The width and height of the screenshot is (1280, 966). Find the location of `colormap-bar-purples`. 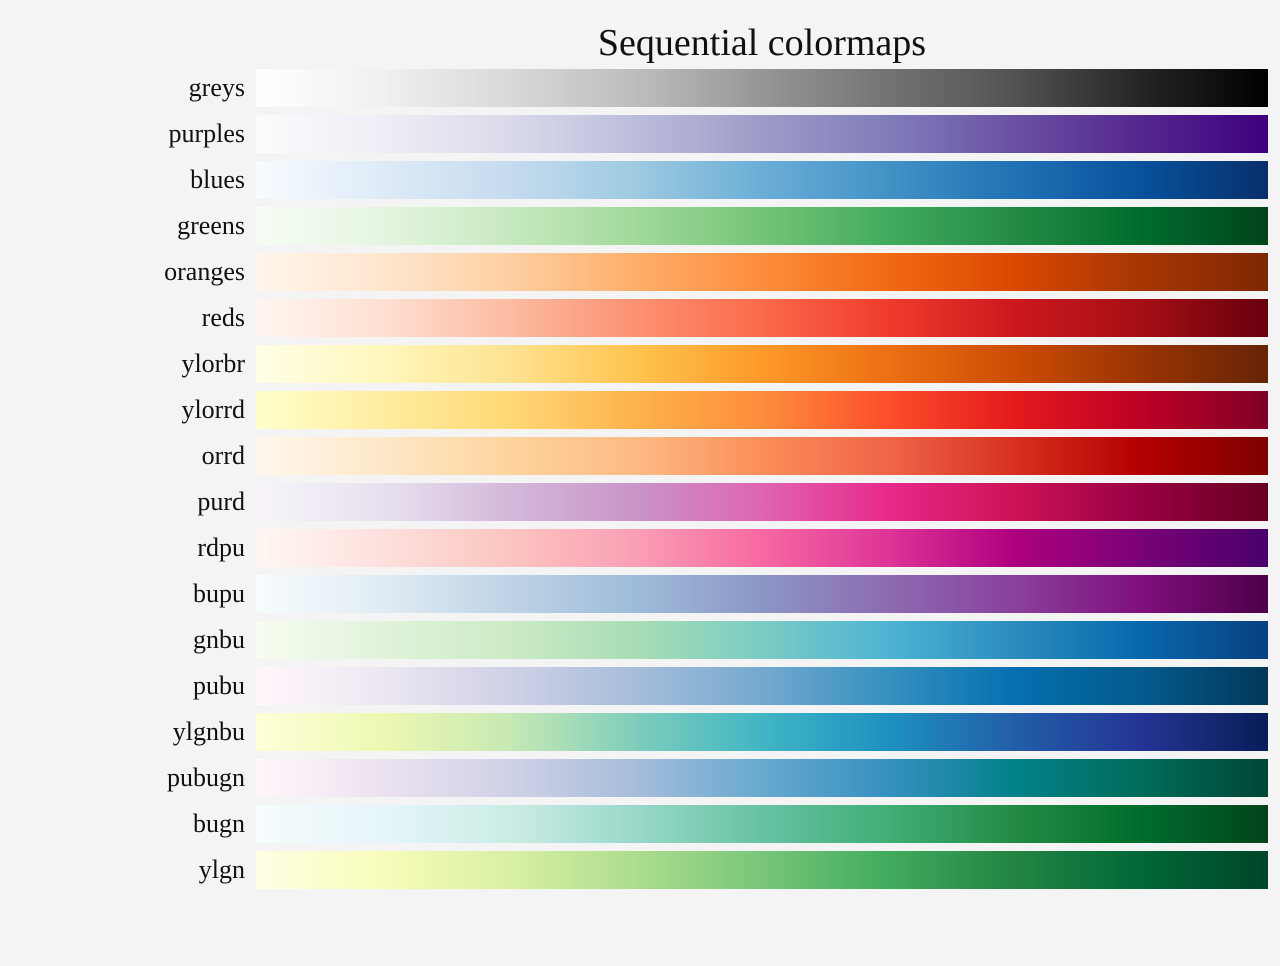

colormap-bar-purples is located at coordinates (762, 134).